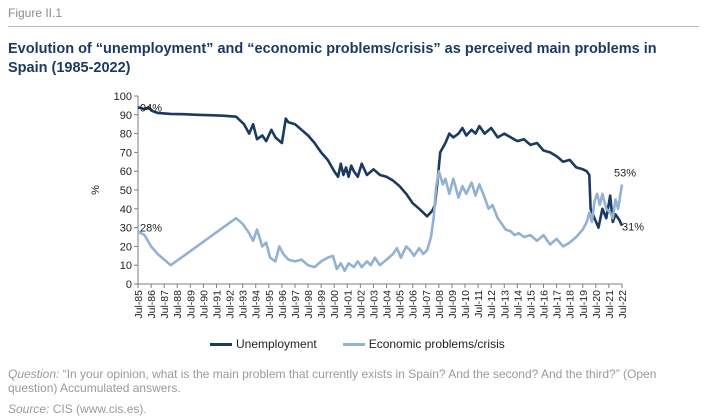  I want to click on source-note: Source: CIS (www.cis.es)., so click(77, 409).